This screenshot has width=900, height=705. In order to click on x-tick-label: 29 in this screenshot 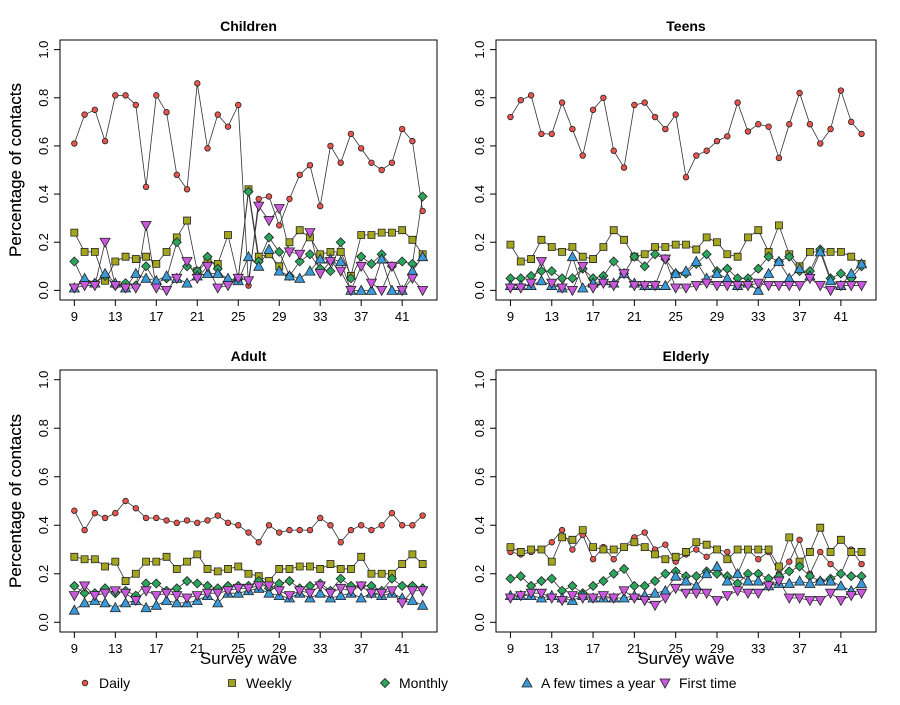, I will do `click(717, 316)`.